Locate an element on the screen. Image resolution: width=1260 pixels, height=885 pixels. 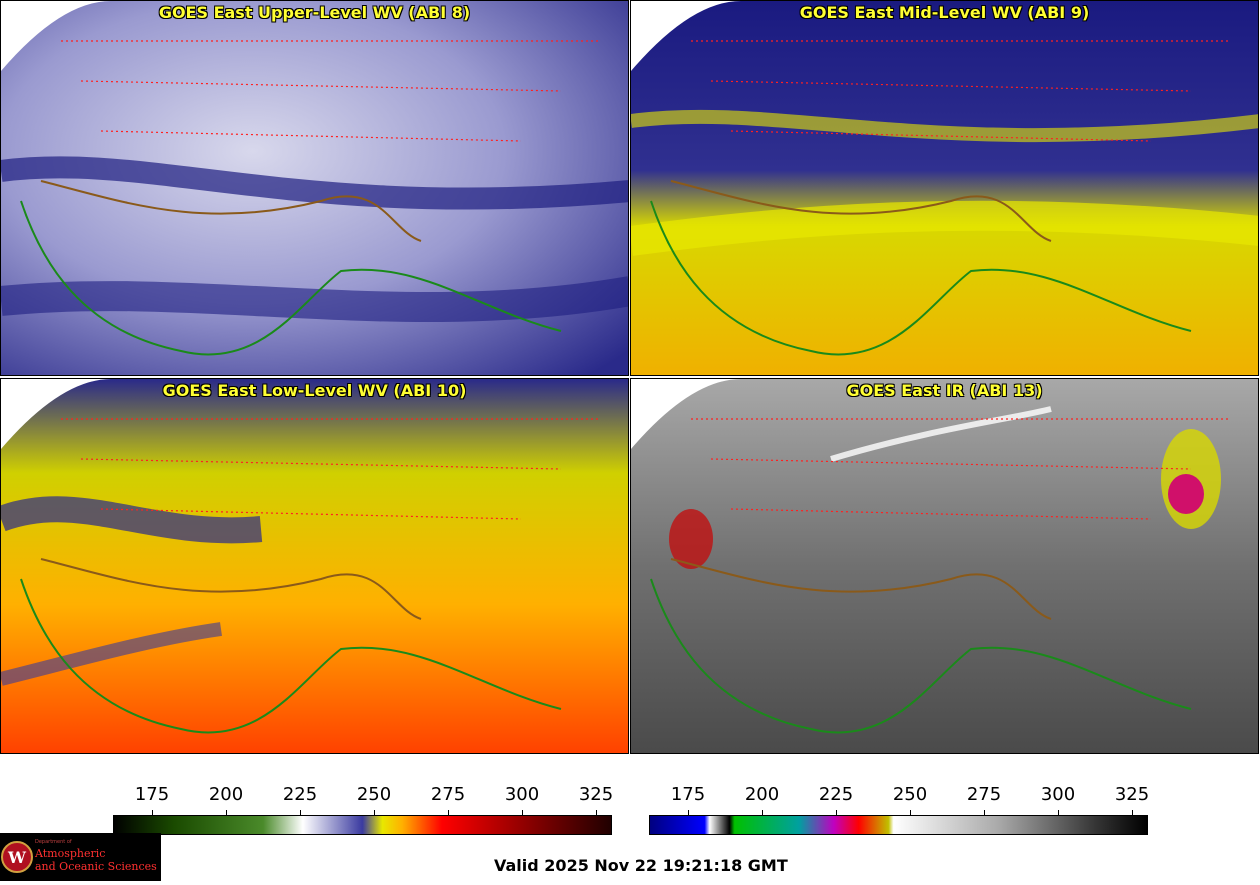
logo-small-text: Department of is located at coordinates (53, 842).